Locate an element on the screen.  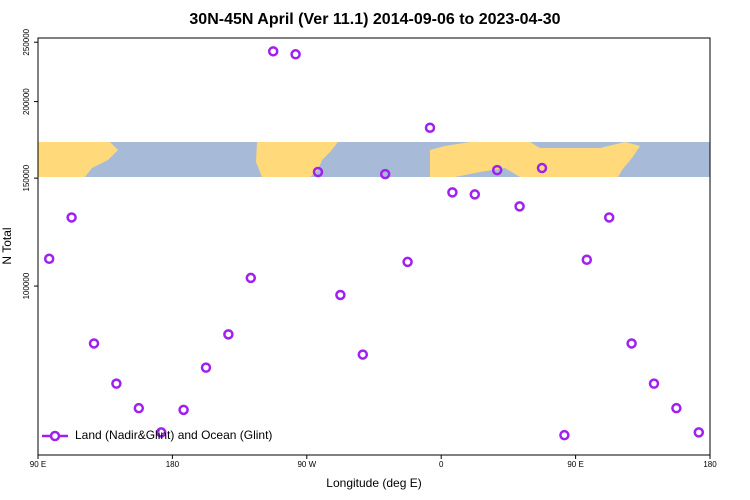
y-tick-label: 200000 is located at coordinates (26, 101).